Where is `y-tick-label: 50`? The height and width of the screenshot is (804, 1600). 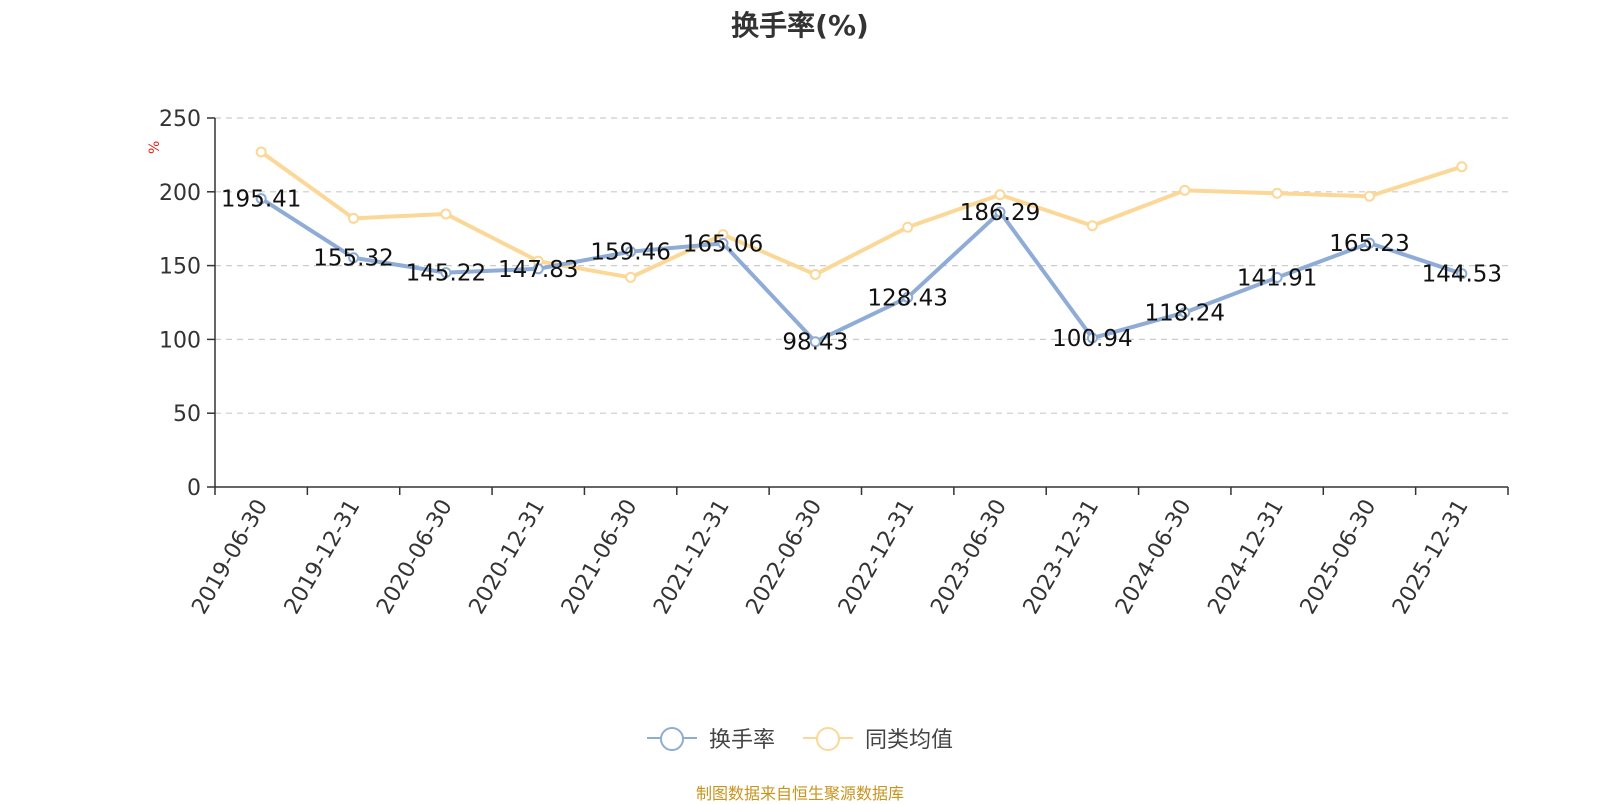
y-tick-label: 50 is located at coordinates (187, 414).